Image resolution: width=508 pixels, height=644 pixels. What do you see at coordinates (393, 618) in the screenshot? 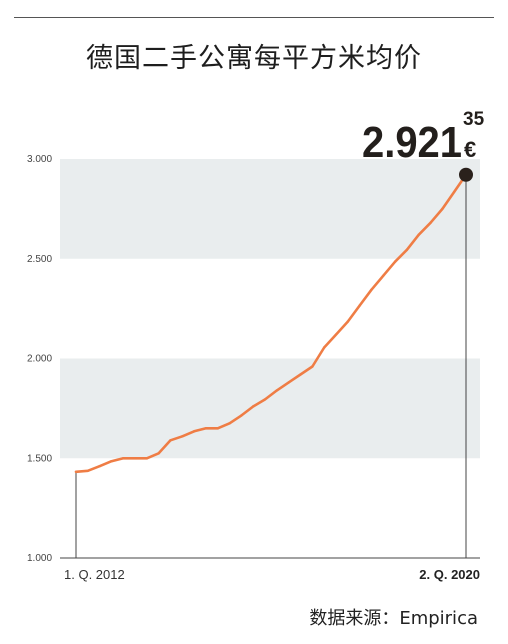
I see `source-note: 数据来源：Empirica` at bounding box center [393, 618].